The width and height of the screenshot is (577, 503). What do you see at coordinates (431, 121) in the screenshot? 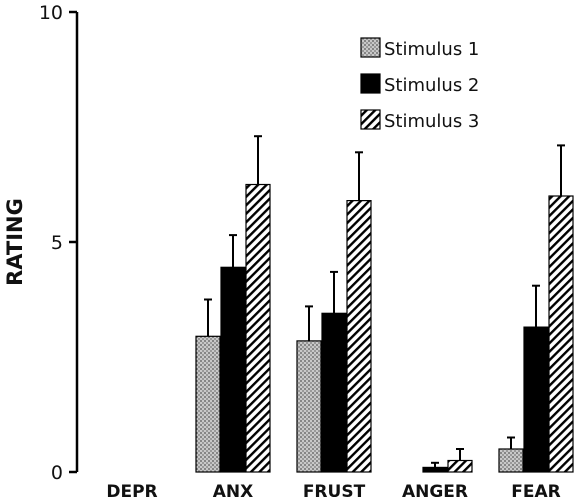
I see `legend-label-3: Stimulus 3` at bounding box center [431, 121].